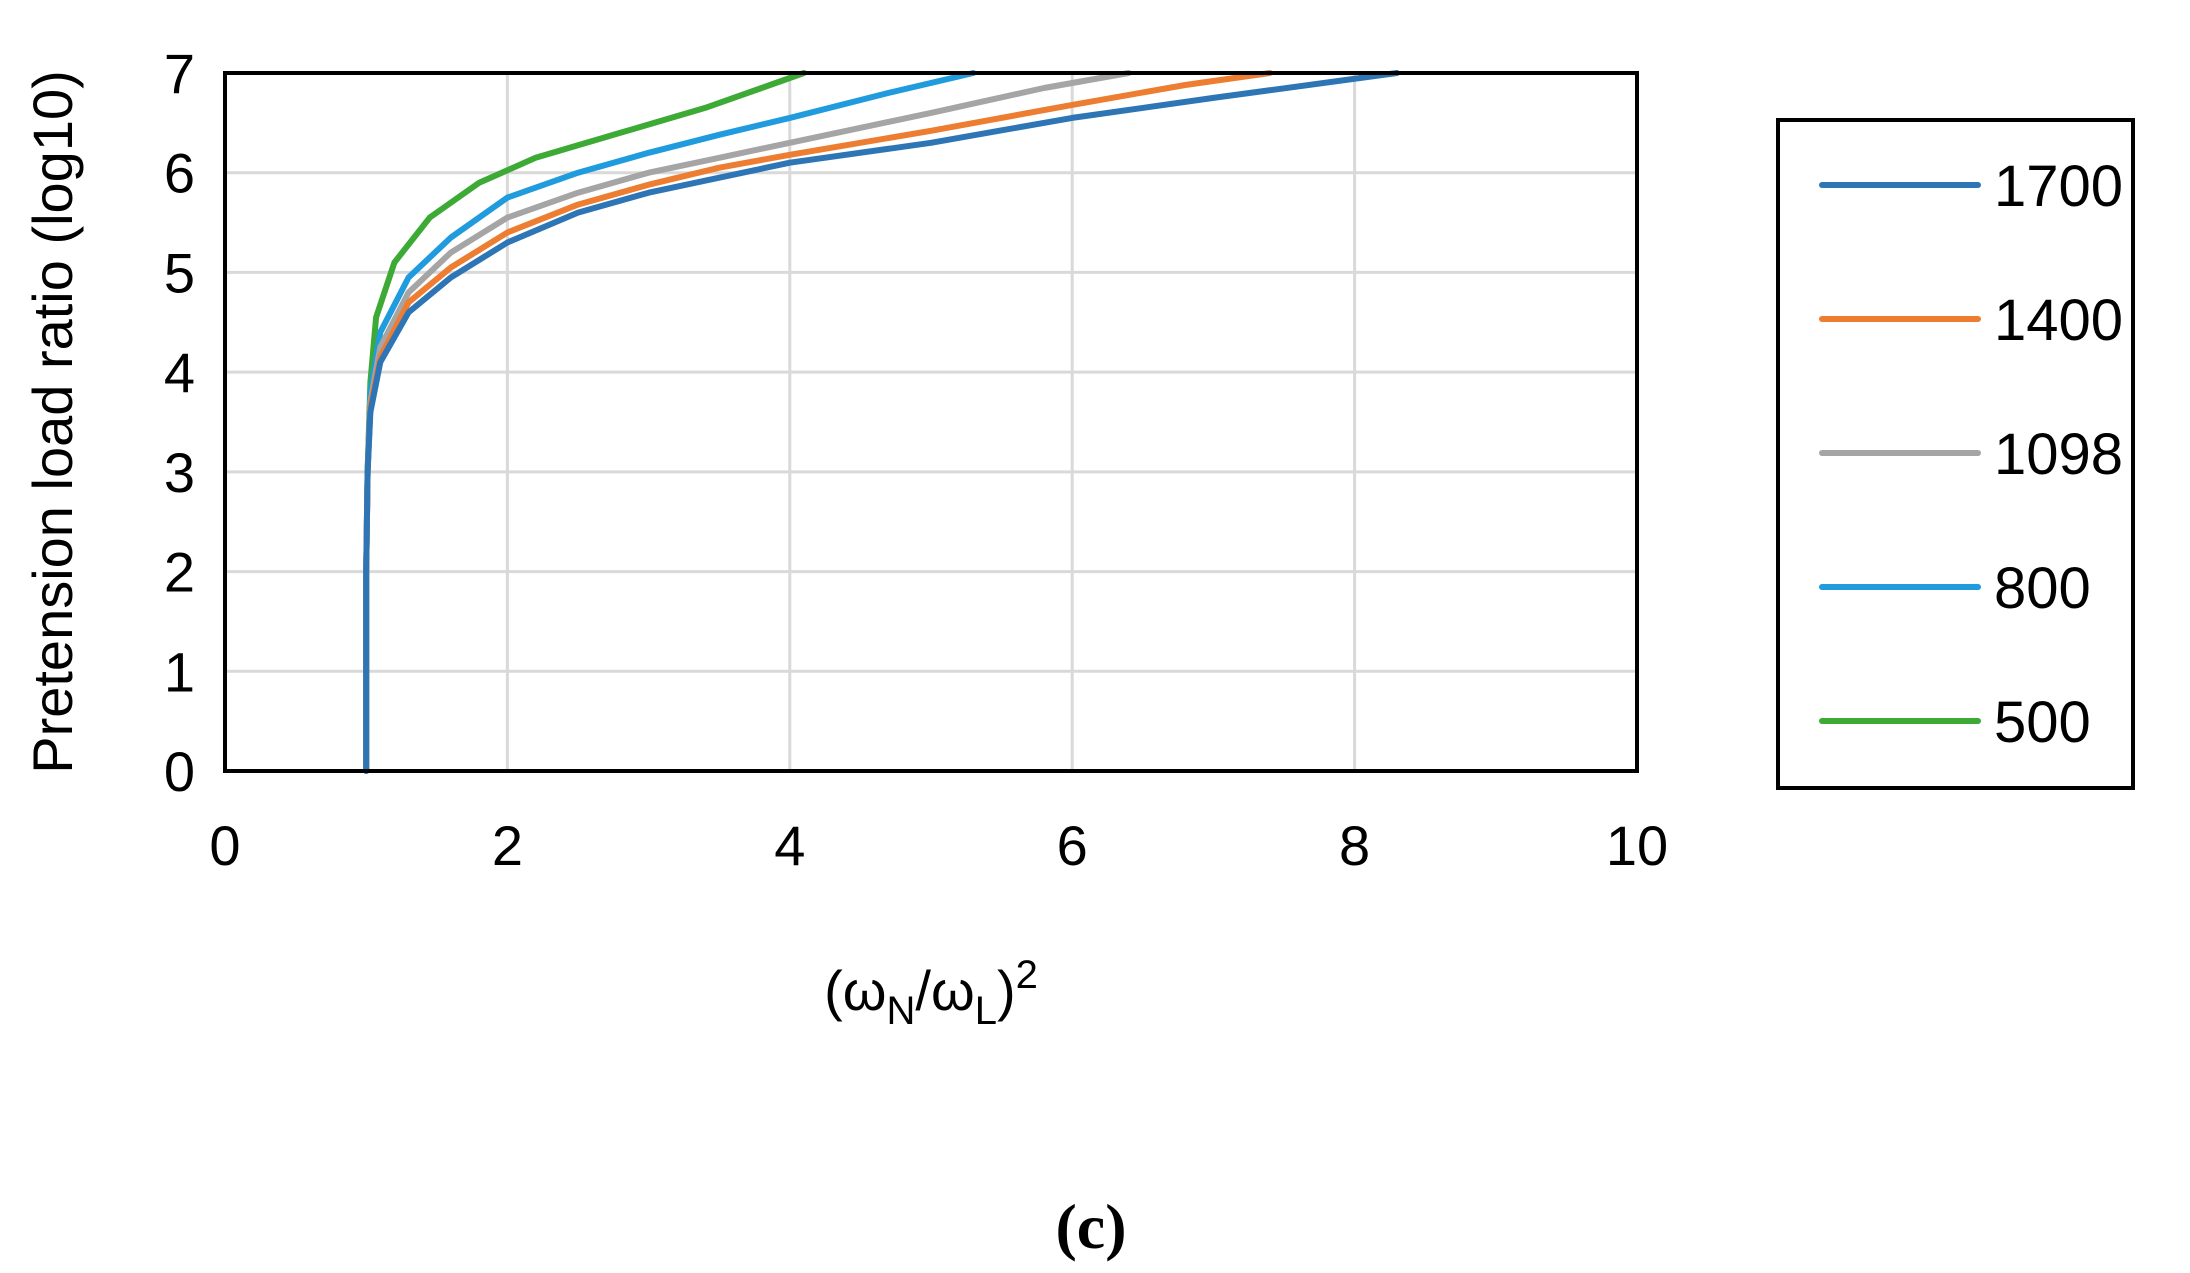 This screenshot has height=1273, width=2190. What do you see at coordinates (179, 422) in the screenshot?
I see `y-axis-ticks: 0 1 2 3 4 5 6 7` at bounding box center [179, 422].